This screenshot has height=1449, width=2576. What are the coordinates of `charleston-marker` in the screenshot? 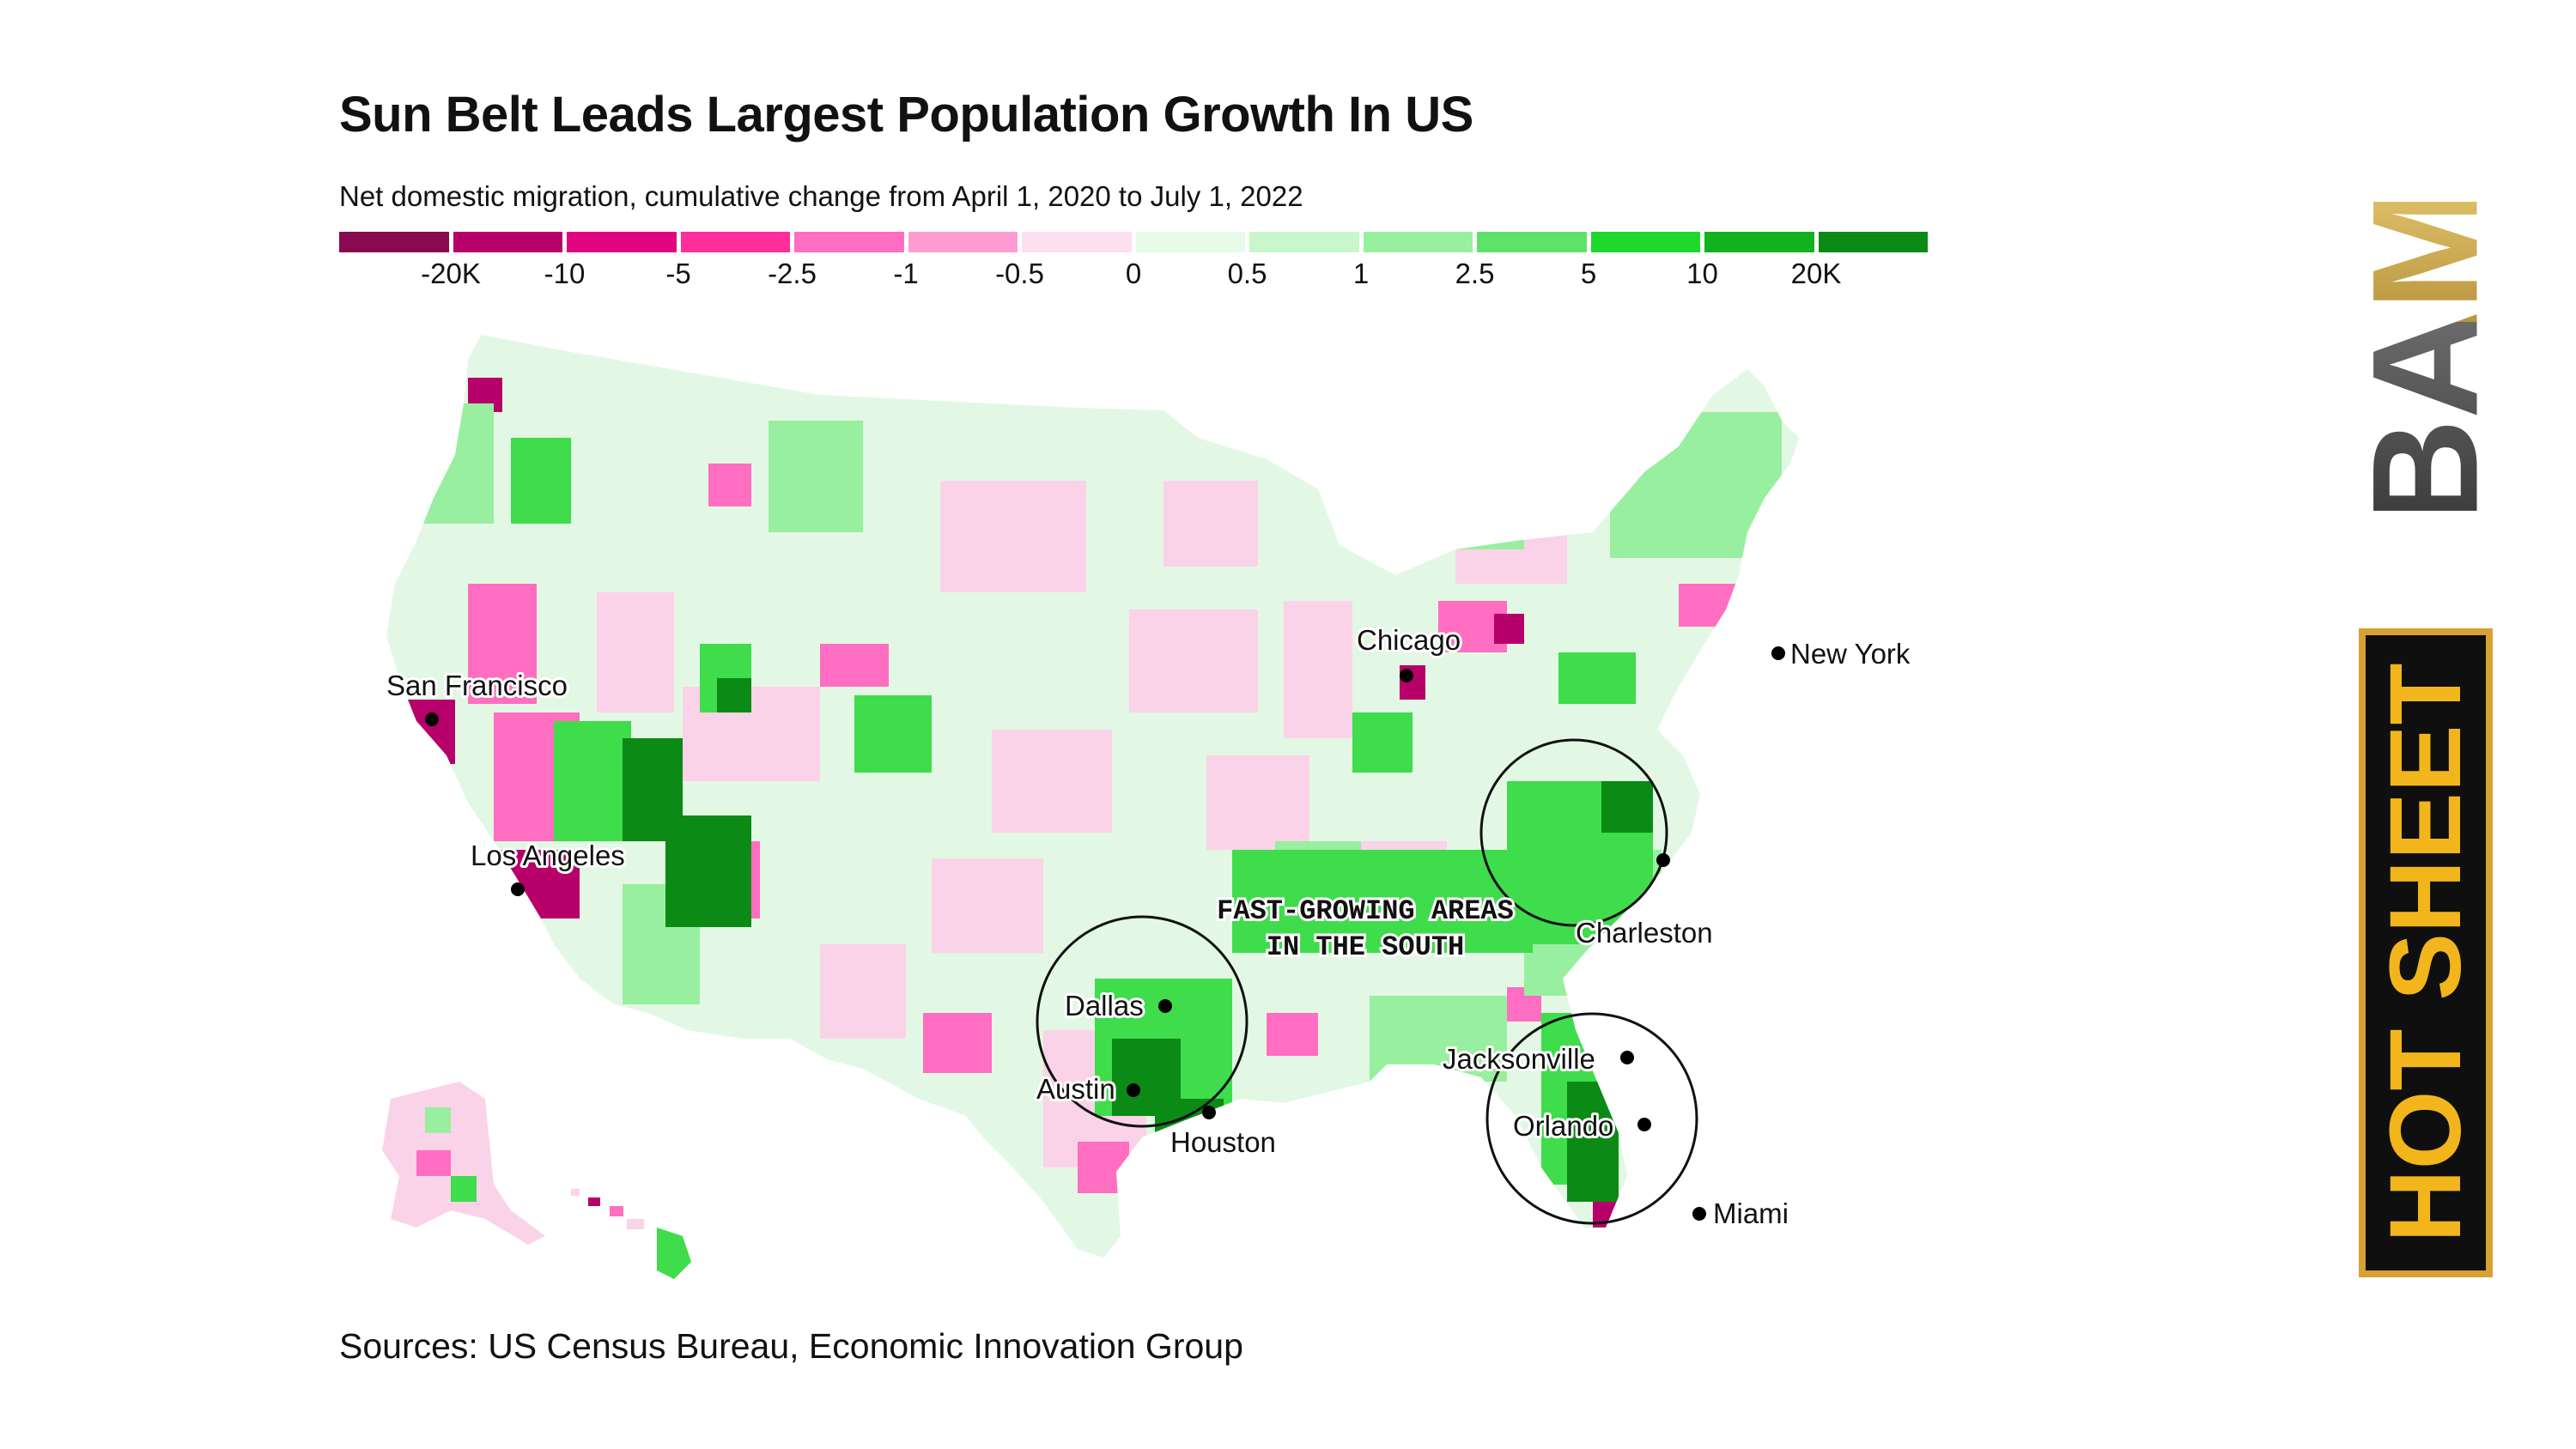 It's located at (1663, 860).